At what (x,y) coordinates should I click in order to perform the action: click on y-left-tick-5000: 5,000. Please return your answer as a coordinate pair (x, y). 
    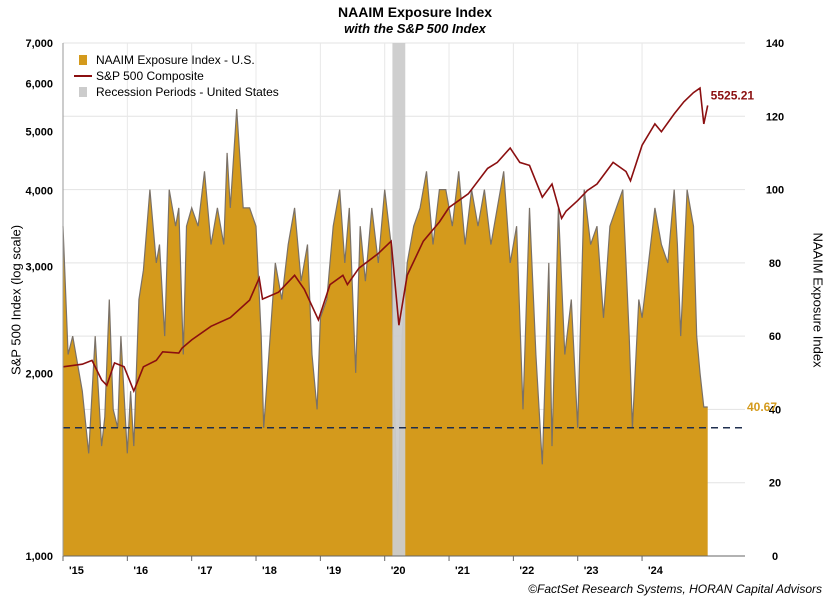
    Looking at the image, I should click on (39, 133).